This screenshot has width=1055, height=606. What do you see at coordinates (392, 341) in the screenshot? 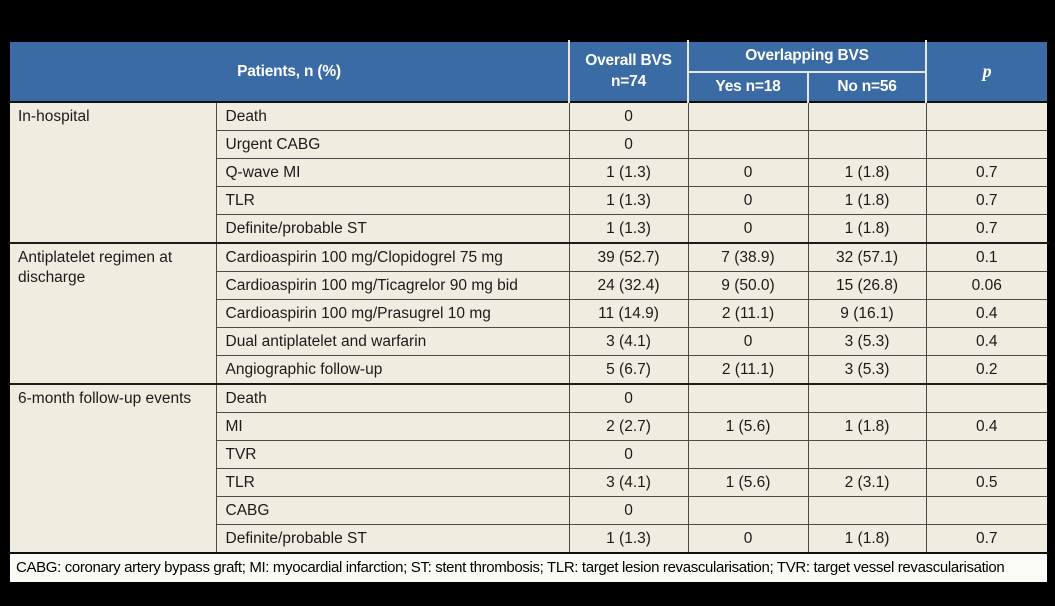
I see `row-label-cell: Dual antiplatelet and warfarin` at bounding box center [392, 341].